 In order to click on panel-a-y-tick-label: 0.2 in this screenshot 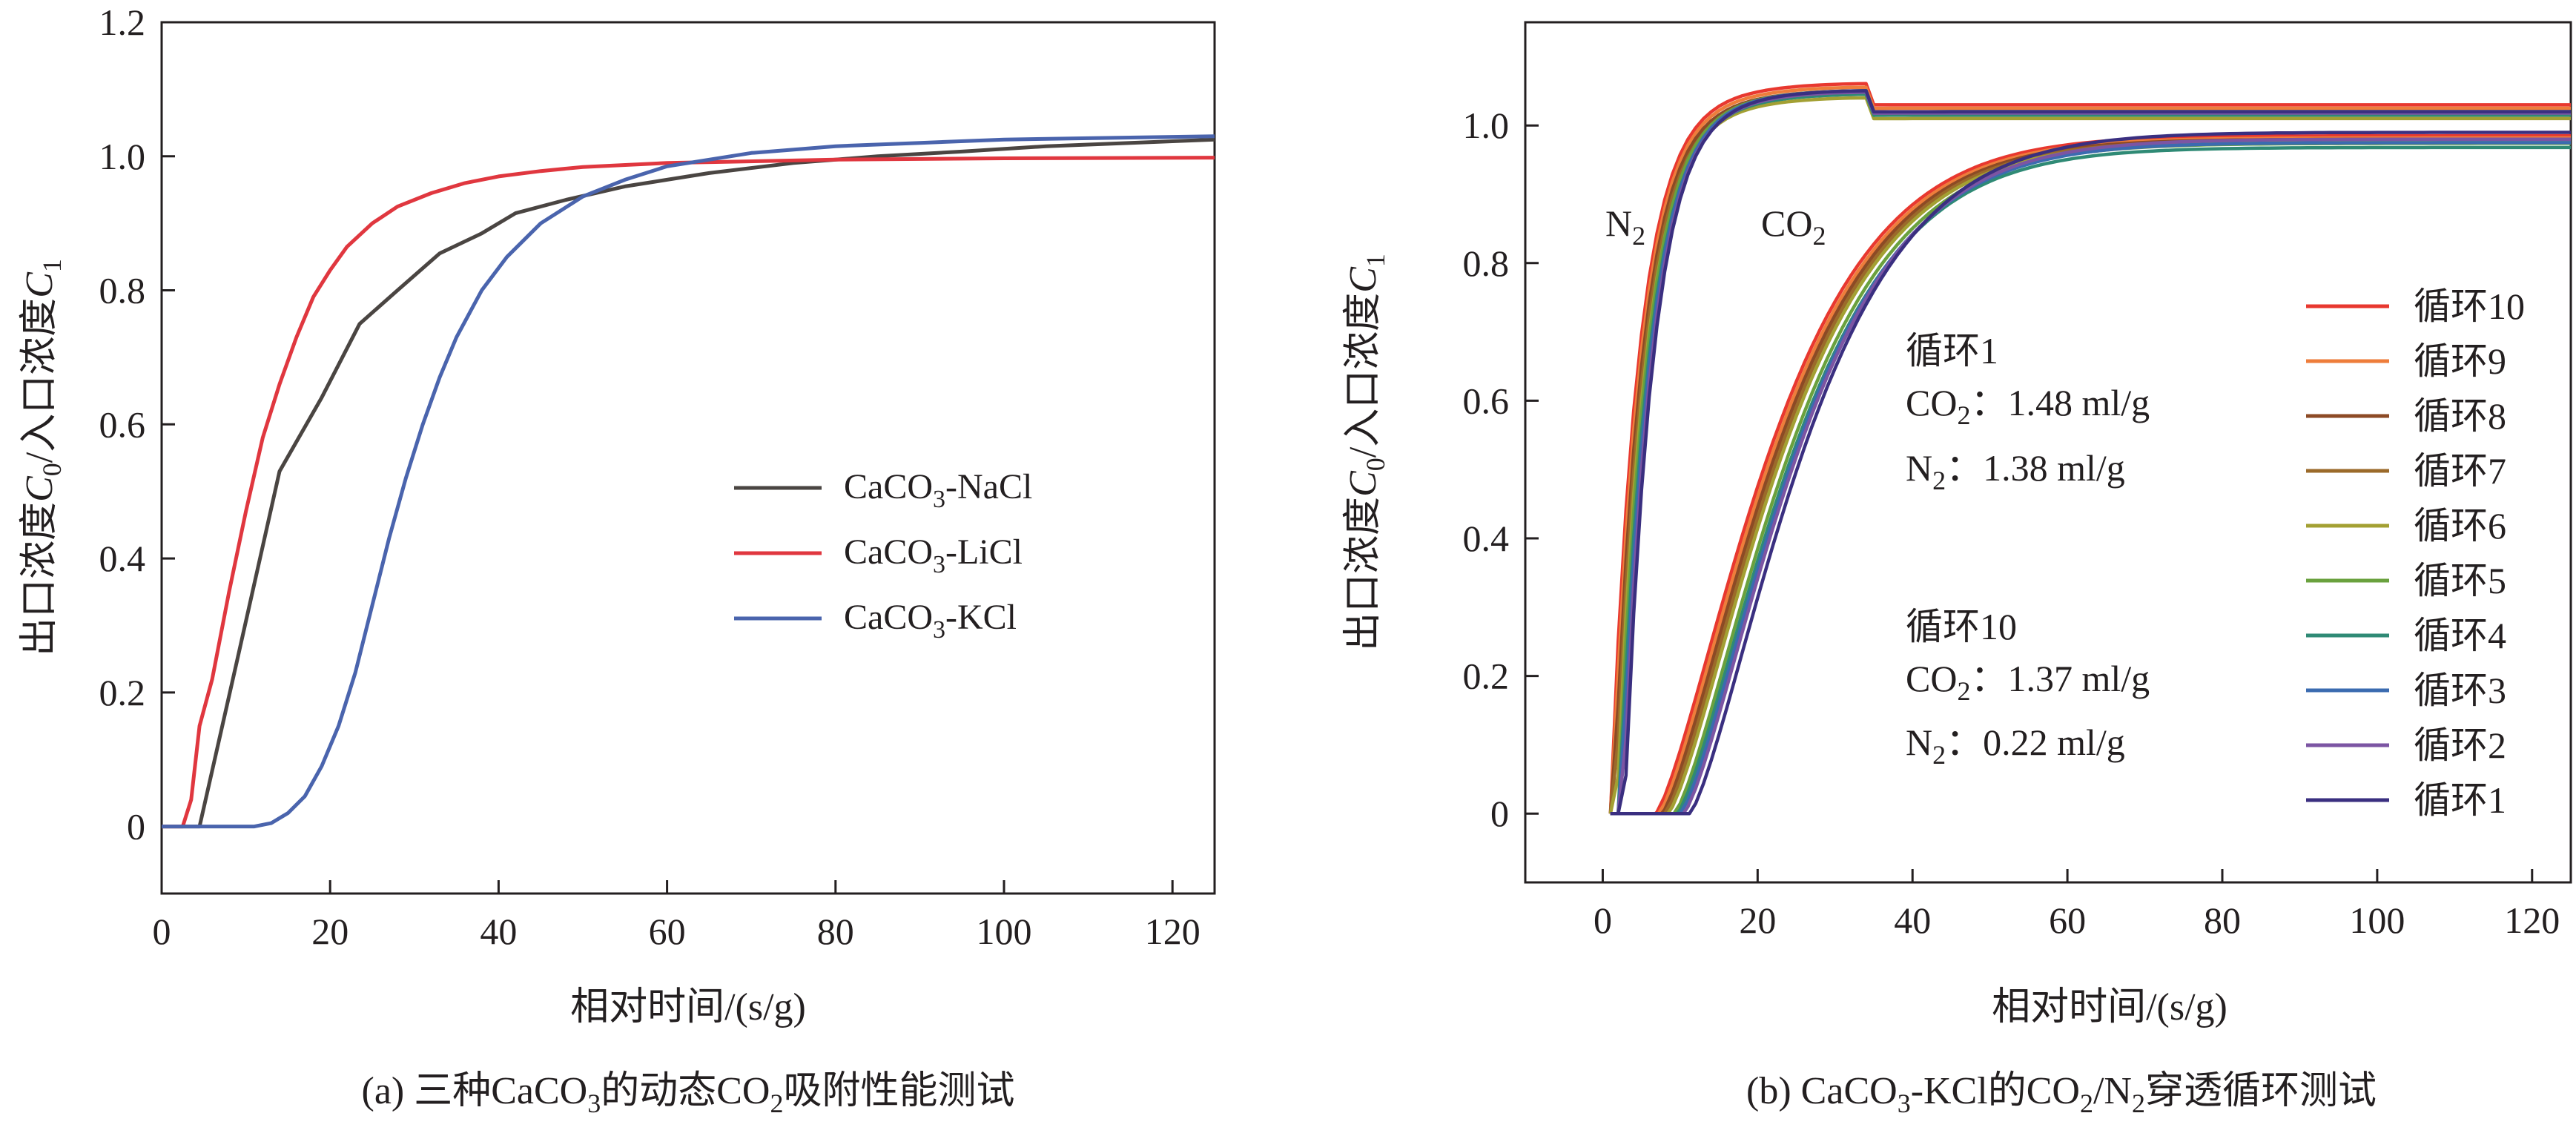, I will do `click(122, 693)`.